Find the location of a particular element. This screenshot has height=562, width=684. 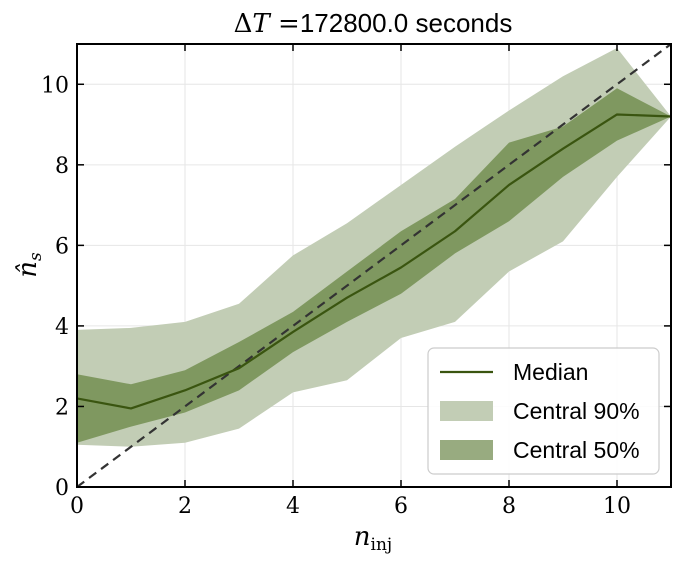

x-axis-label: ninj is located at coordinates (373, 538).